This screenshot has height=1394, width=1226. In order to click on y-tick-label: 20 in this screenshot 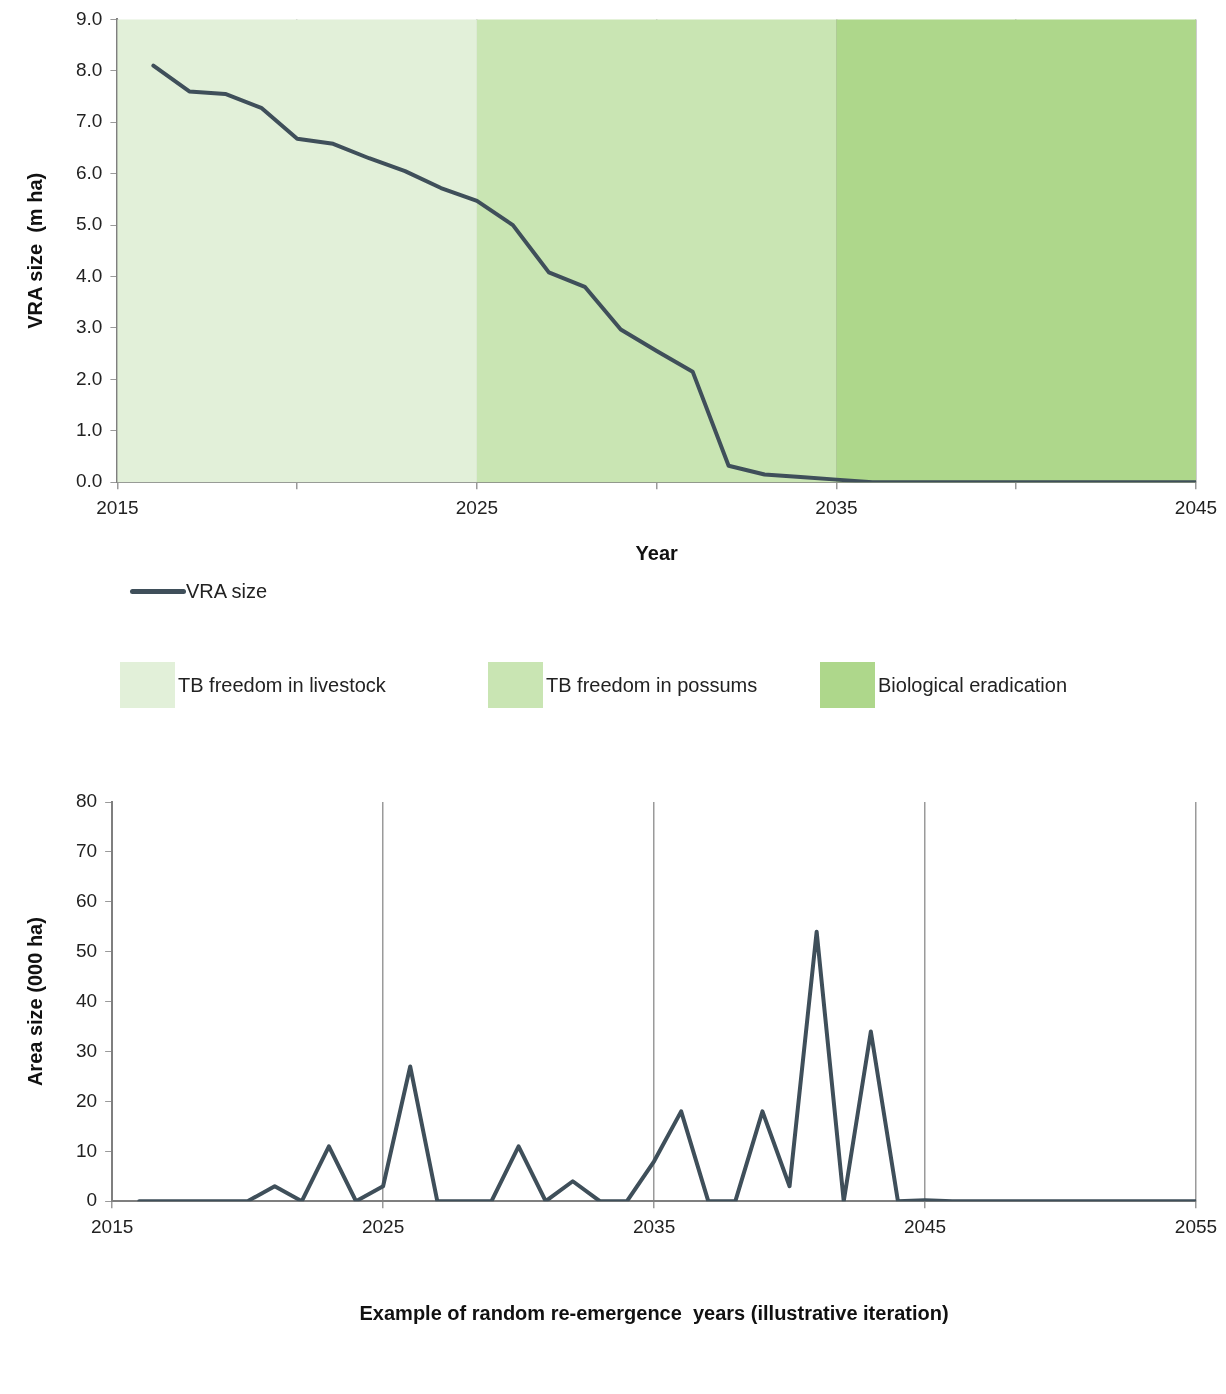, I will do `click(86, 1100)`.